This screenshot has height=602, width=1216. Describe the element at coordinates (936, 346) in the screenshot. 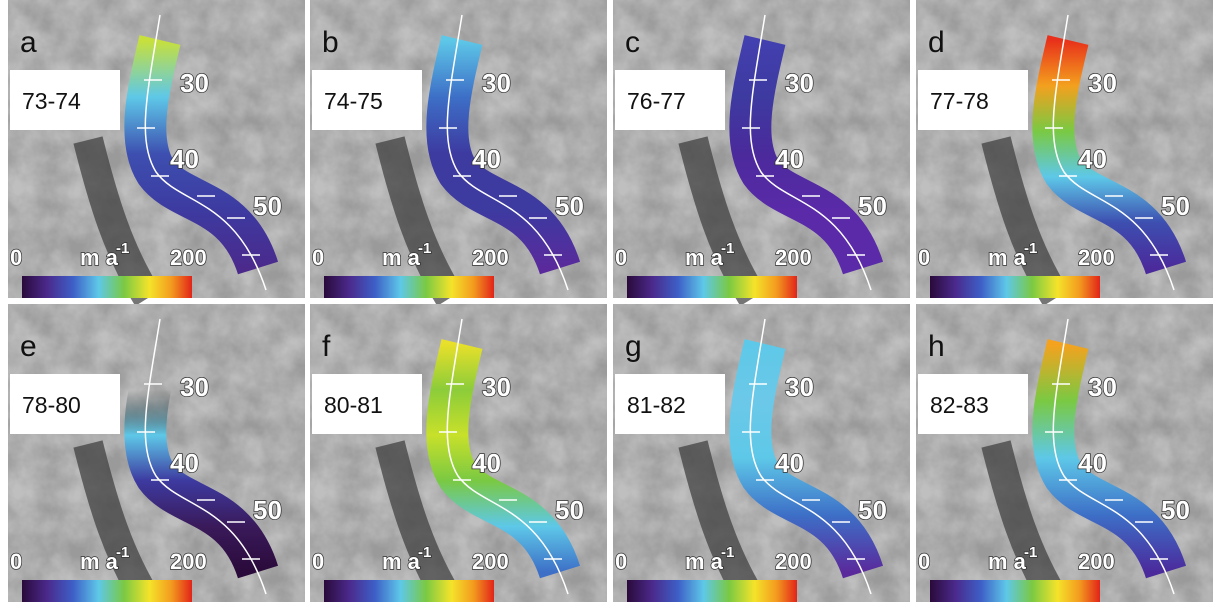

I see `panel-letter: h` at that location.